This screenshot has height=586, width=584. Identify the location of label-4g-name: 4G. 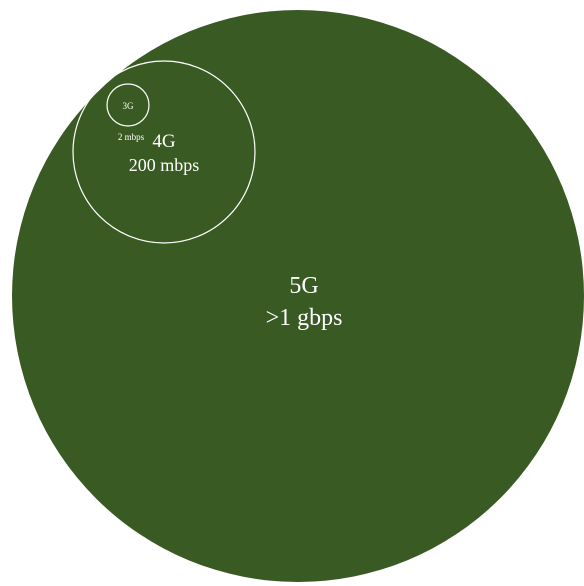
(164, 141).